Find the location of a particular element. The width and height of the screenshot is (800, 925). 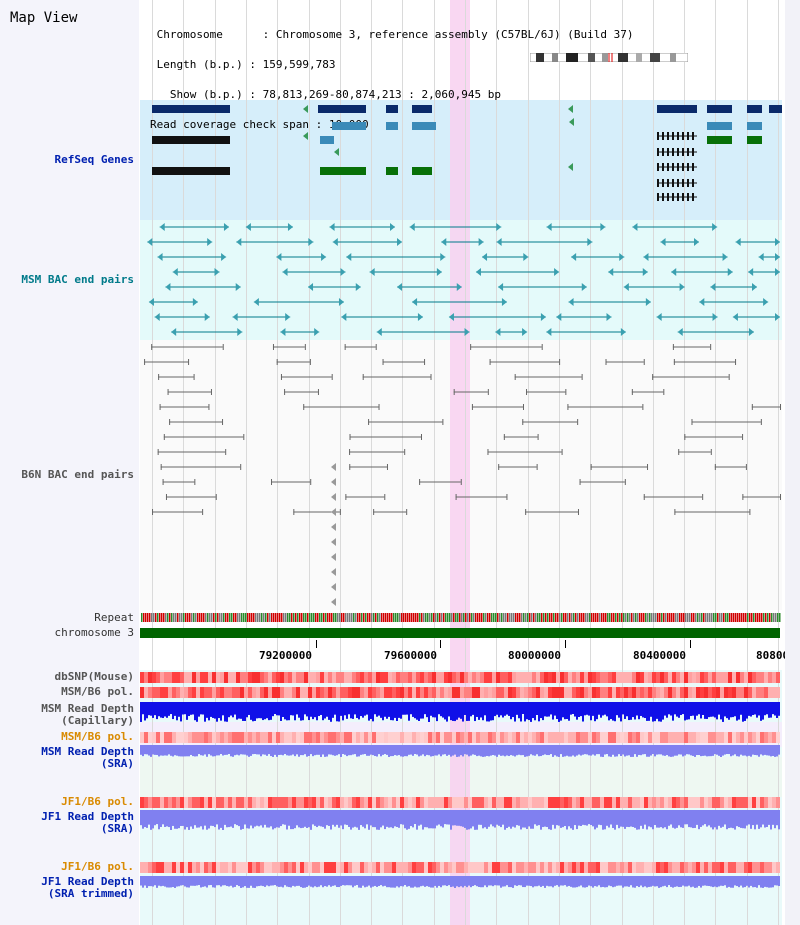

gene-exon is located at coordinates (392, 171).